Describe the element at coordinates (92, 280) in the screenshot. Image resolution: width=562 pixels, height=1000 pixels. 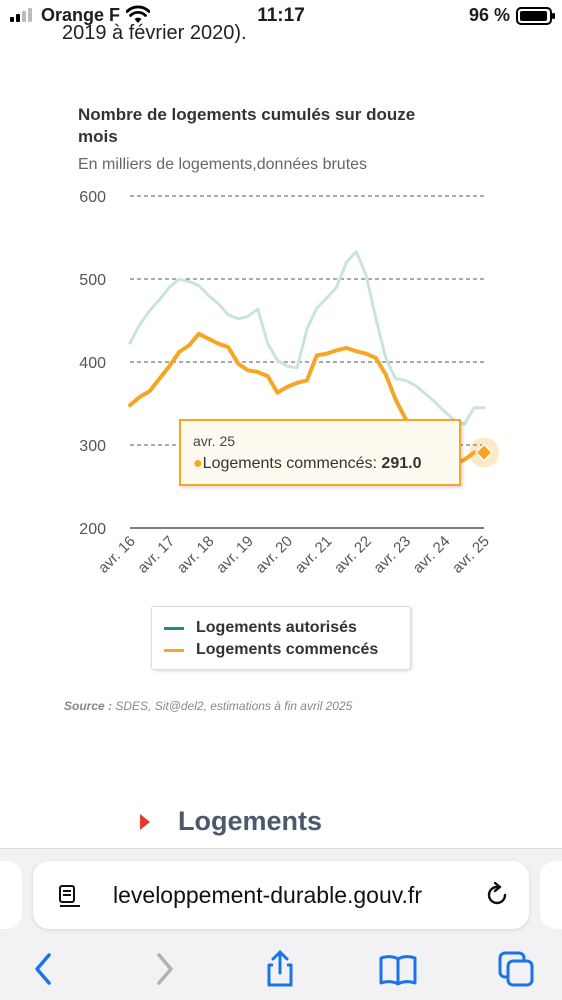
I see `y-tick-label: 500` at that location.